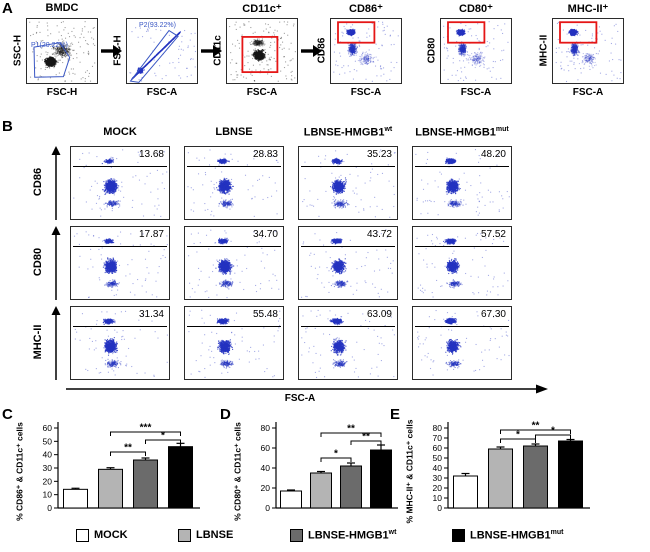 The image size is (650, 552). I want to click on column-header: LBNSE, so click(234, 132).